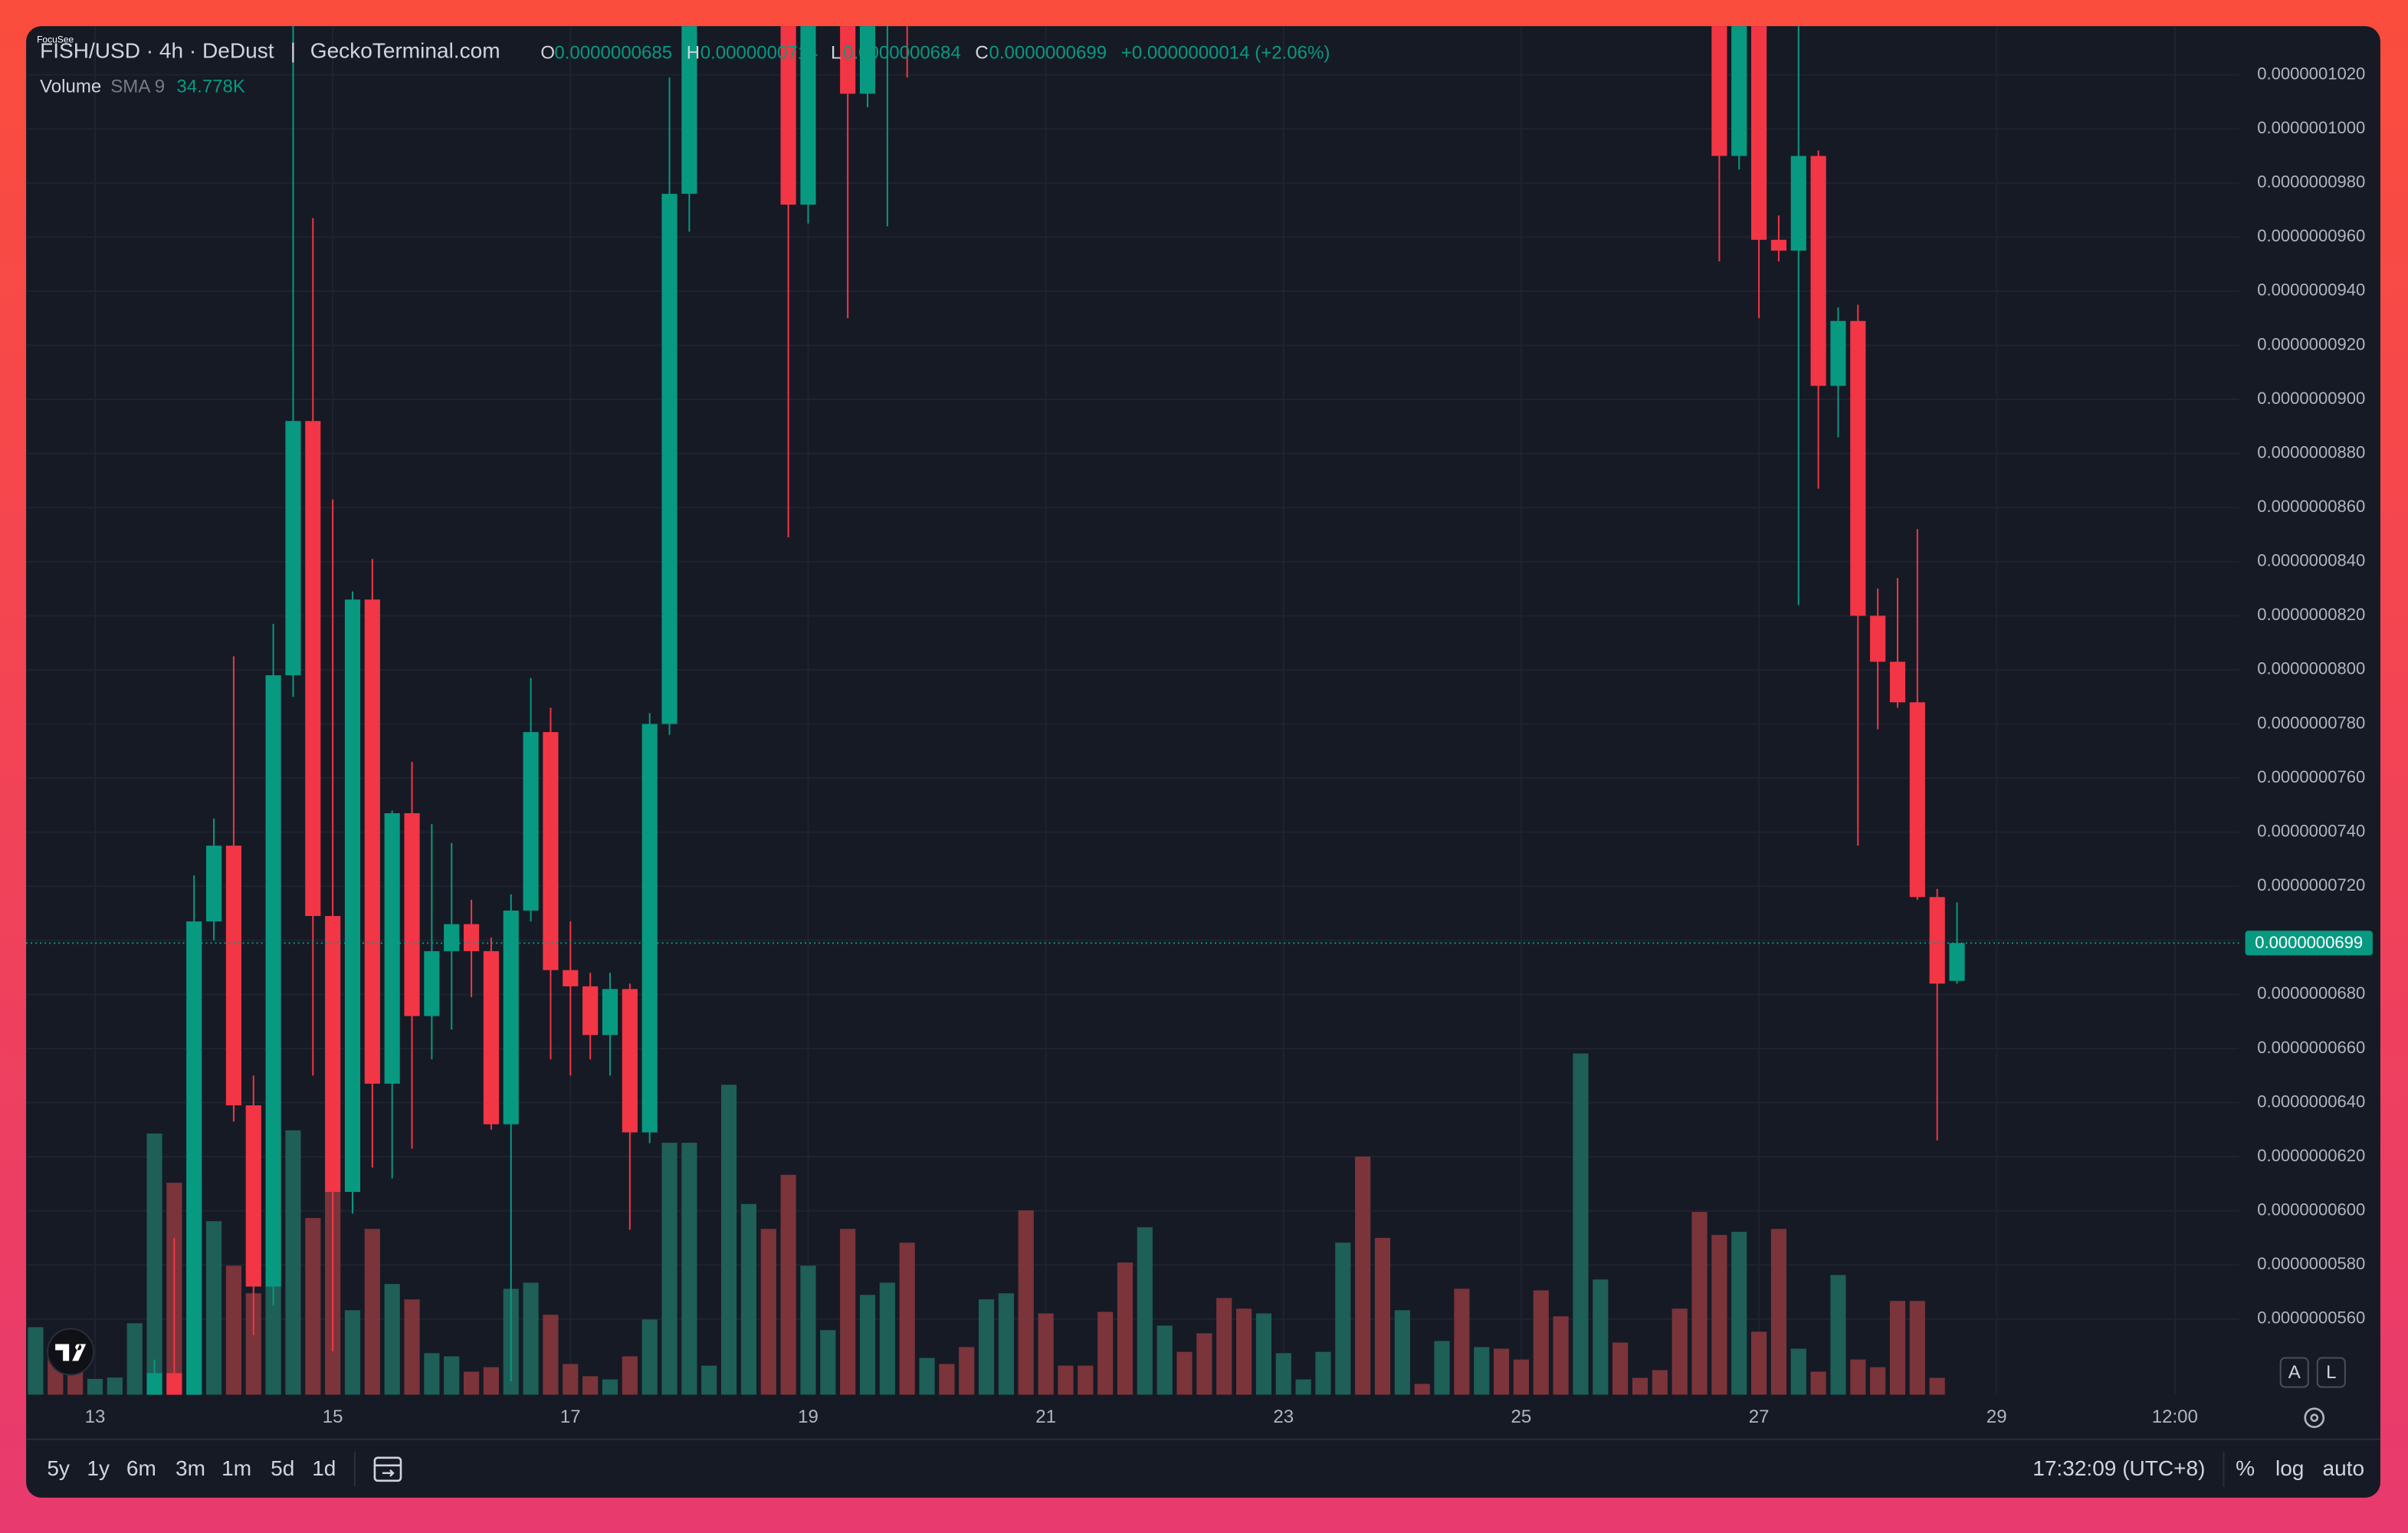 This screenshot has width=2408, height=1533. Describe the element at coordinates (324, 1468) in the screenshot. I see `range-button: 1d` at that location.